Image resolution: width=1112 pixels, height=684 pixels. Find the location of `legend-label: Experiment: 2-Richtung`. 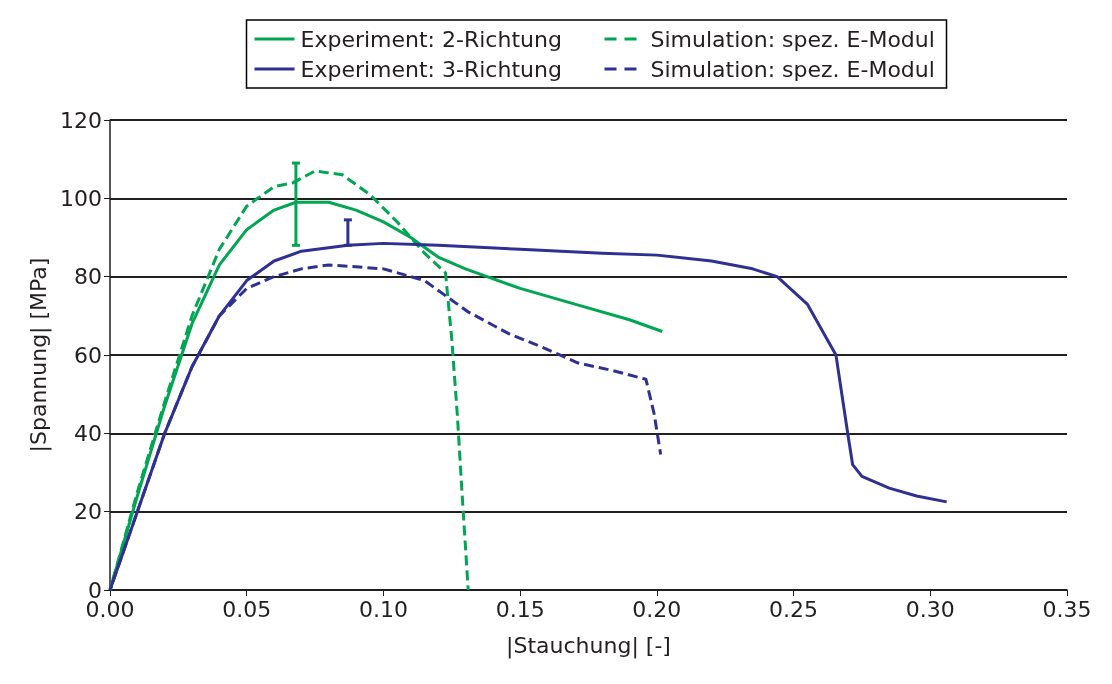

legend-label: Experiment: 2-Richtung is located at coordinates (431, 39).